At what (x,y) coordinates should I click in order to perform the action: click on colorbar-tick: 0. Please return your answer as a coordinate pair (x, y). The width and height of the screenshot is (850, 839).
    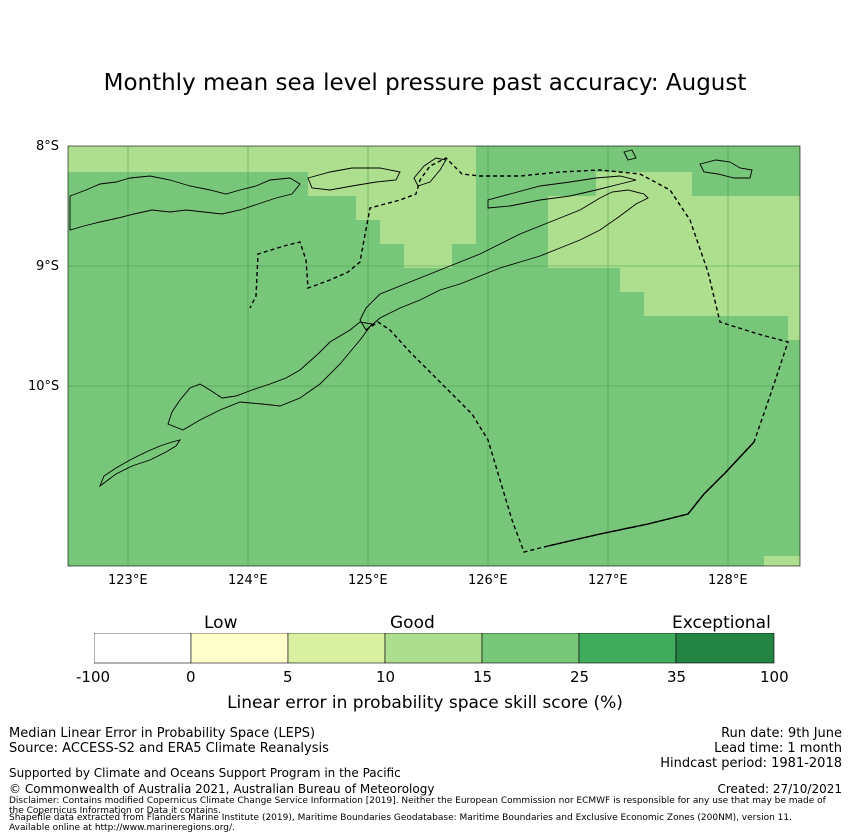
    Looking at the image, I should click on (191, 677).